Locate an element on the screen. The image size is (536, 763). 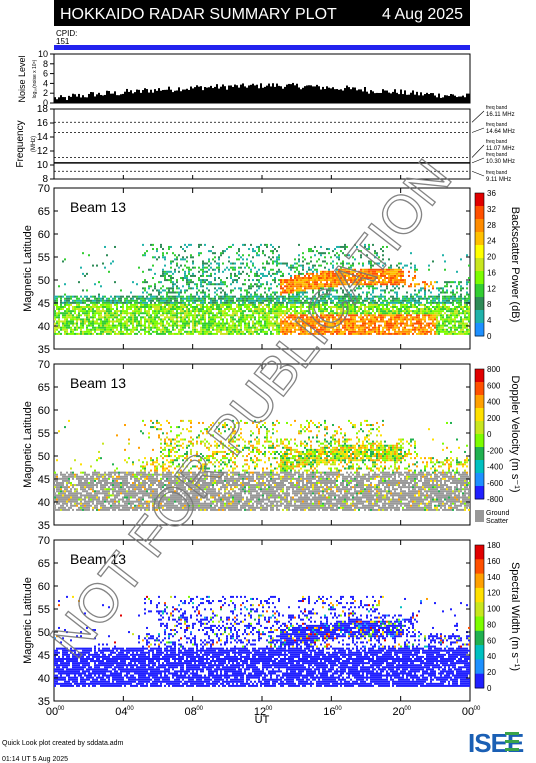
noise-ylabel: Noise Level is located at coordinates (22, 78).